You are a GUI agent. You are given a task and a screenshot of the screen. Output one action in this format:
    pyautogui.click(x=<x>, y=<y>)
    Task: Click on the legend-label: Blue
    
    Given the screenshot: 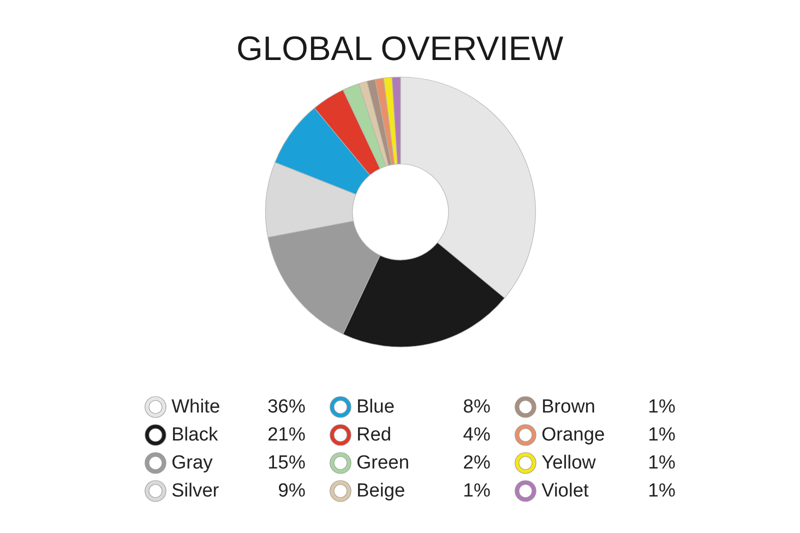 What is the action you would take?
    pyautogui.click(x=375, y=407)
    